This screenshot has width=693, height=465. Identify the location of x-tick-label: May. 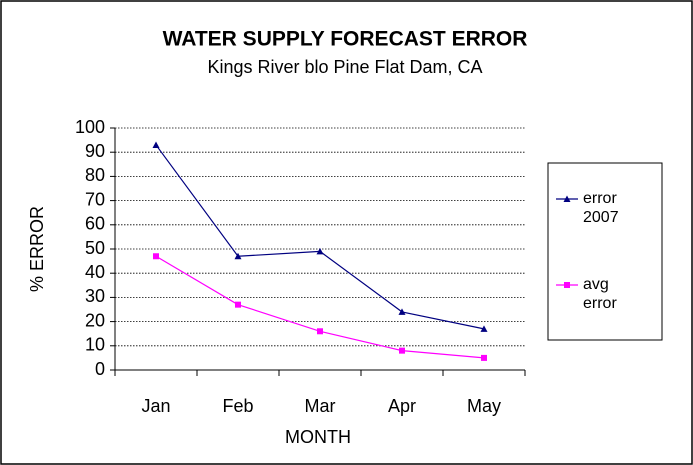
(484, 406).